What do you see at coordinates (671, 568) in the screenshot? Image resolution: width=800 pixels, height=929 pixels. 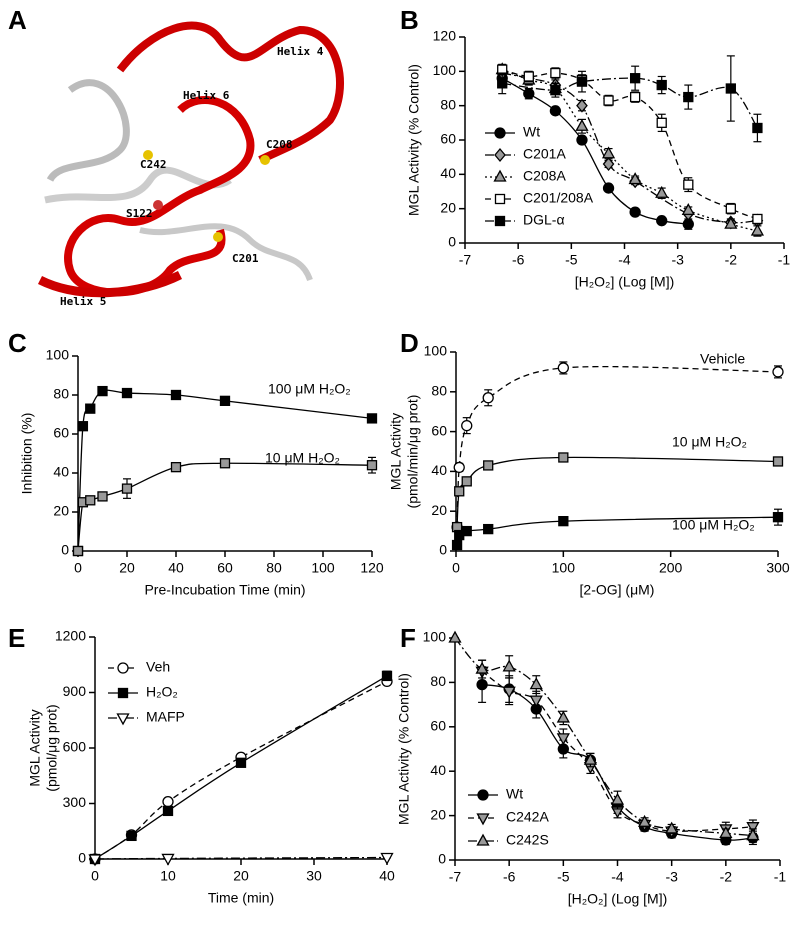 I see `x-tick-label: 200` at bounding box center [671, 568].